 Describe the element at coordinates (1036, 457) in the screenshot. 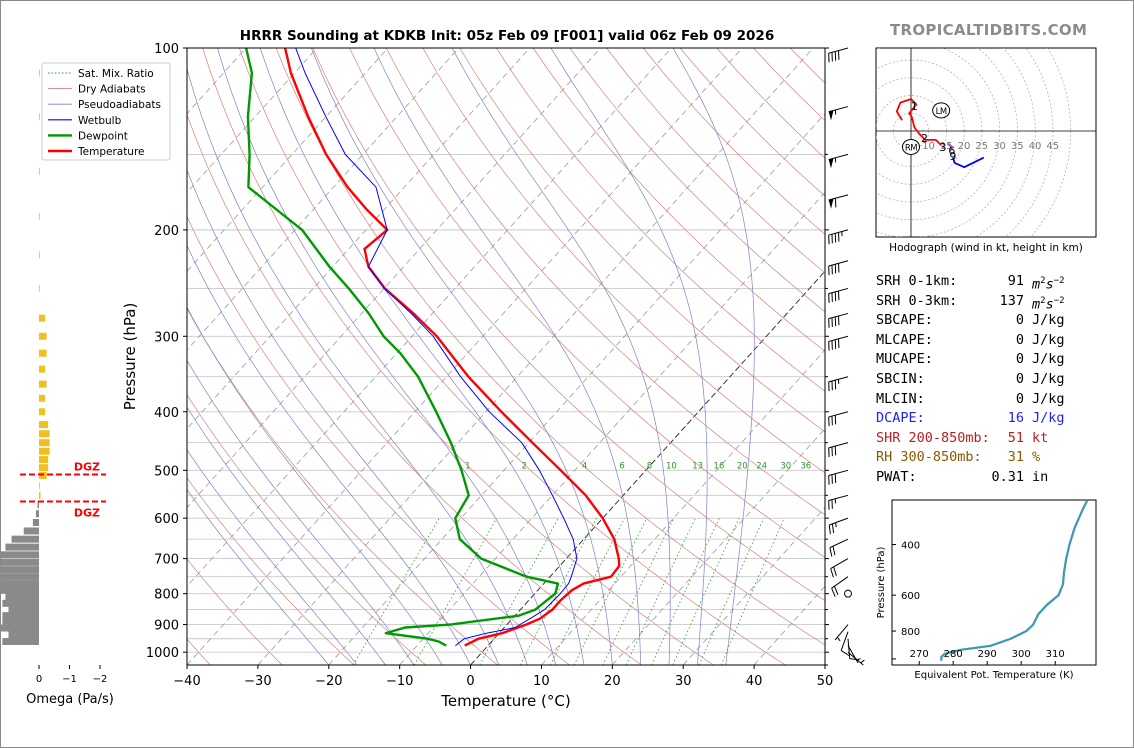

I see `stat-unit: %` at that location.